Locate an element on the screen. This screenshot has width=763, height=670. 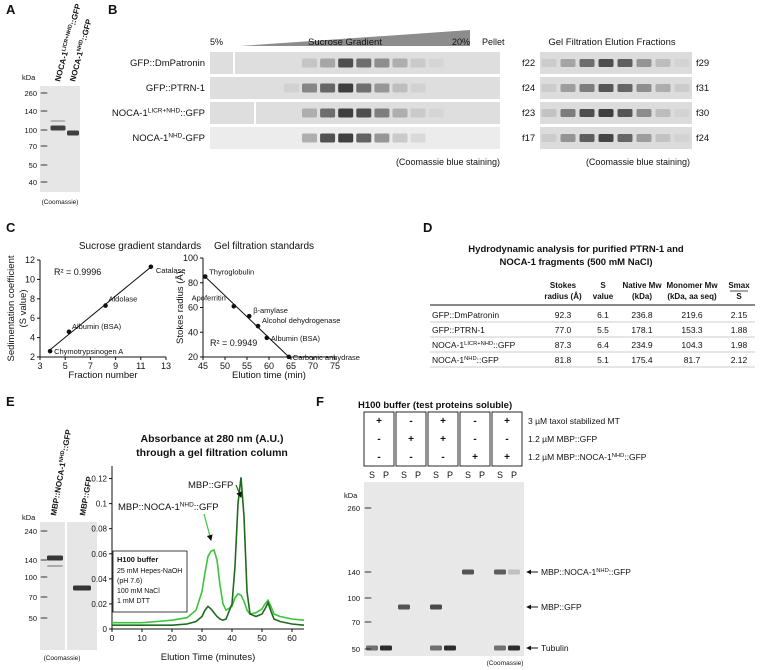
x-tick-label: 30 is located at coordinates (202, 638).